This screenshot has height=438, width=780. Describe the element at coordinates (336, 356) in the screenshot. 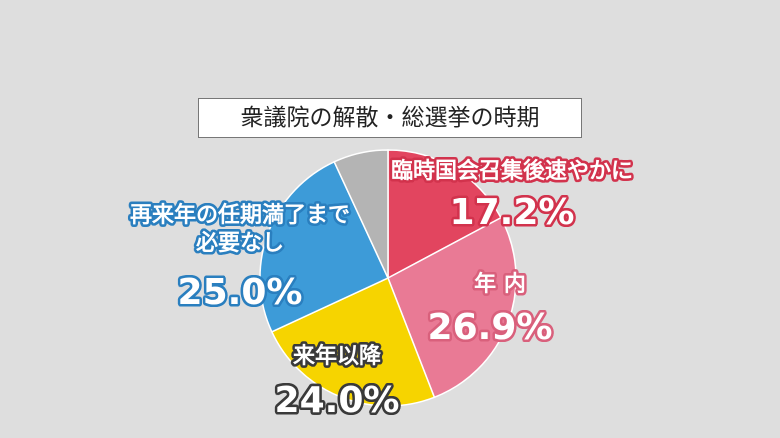

I see `slice-label: 来年以降` at that location.